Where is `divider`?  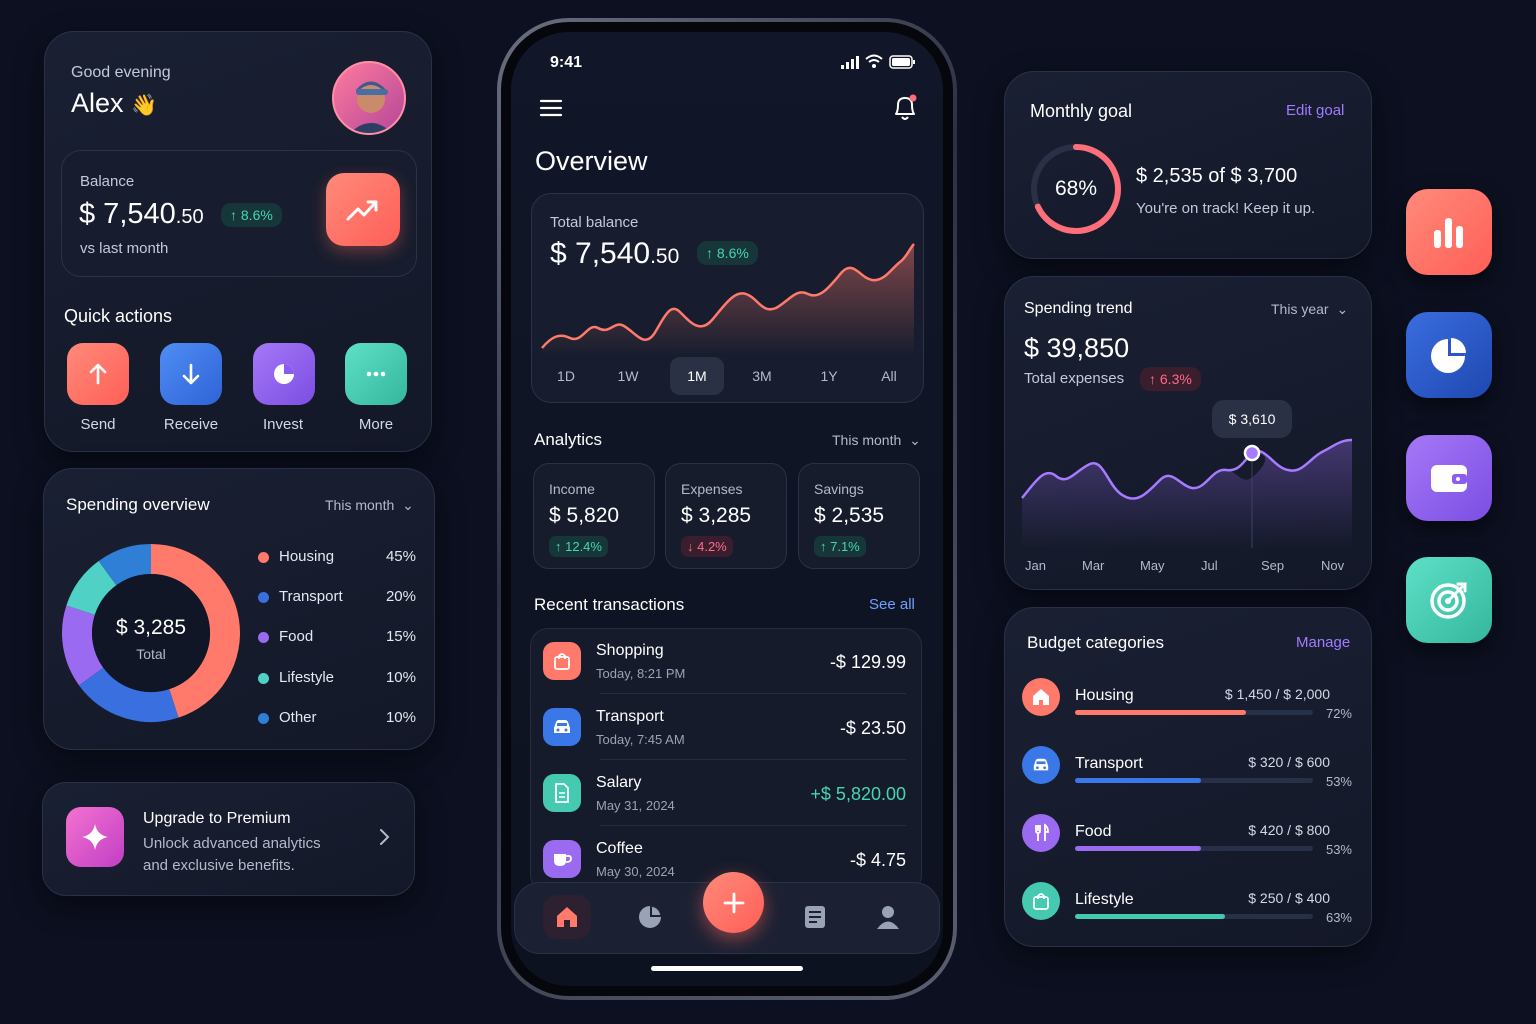
divider is located at coordinates (753, 759).